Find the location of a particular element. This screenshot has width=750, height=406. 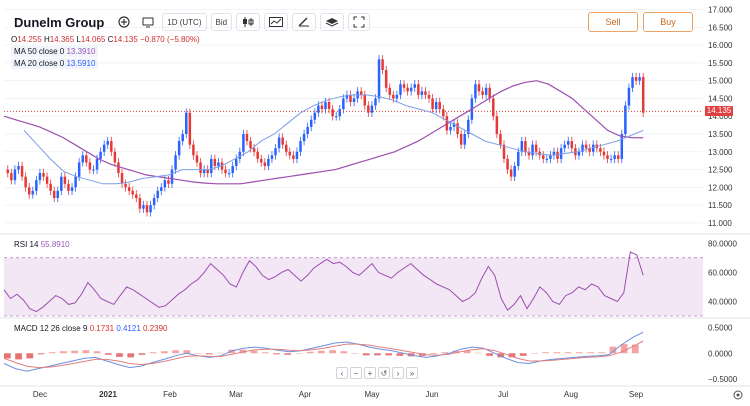

sell-button: Sell is located at coordinates (613, 22).